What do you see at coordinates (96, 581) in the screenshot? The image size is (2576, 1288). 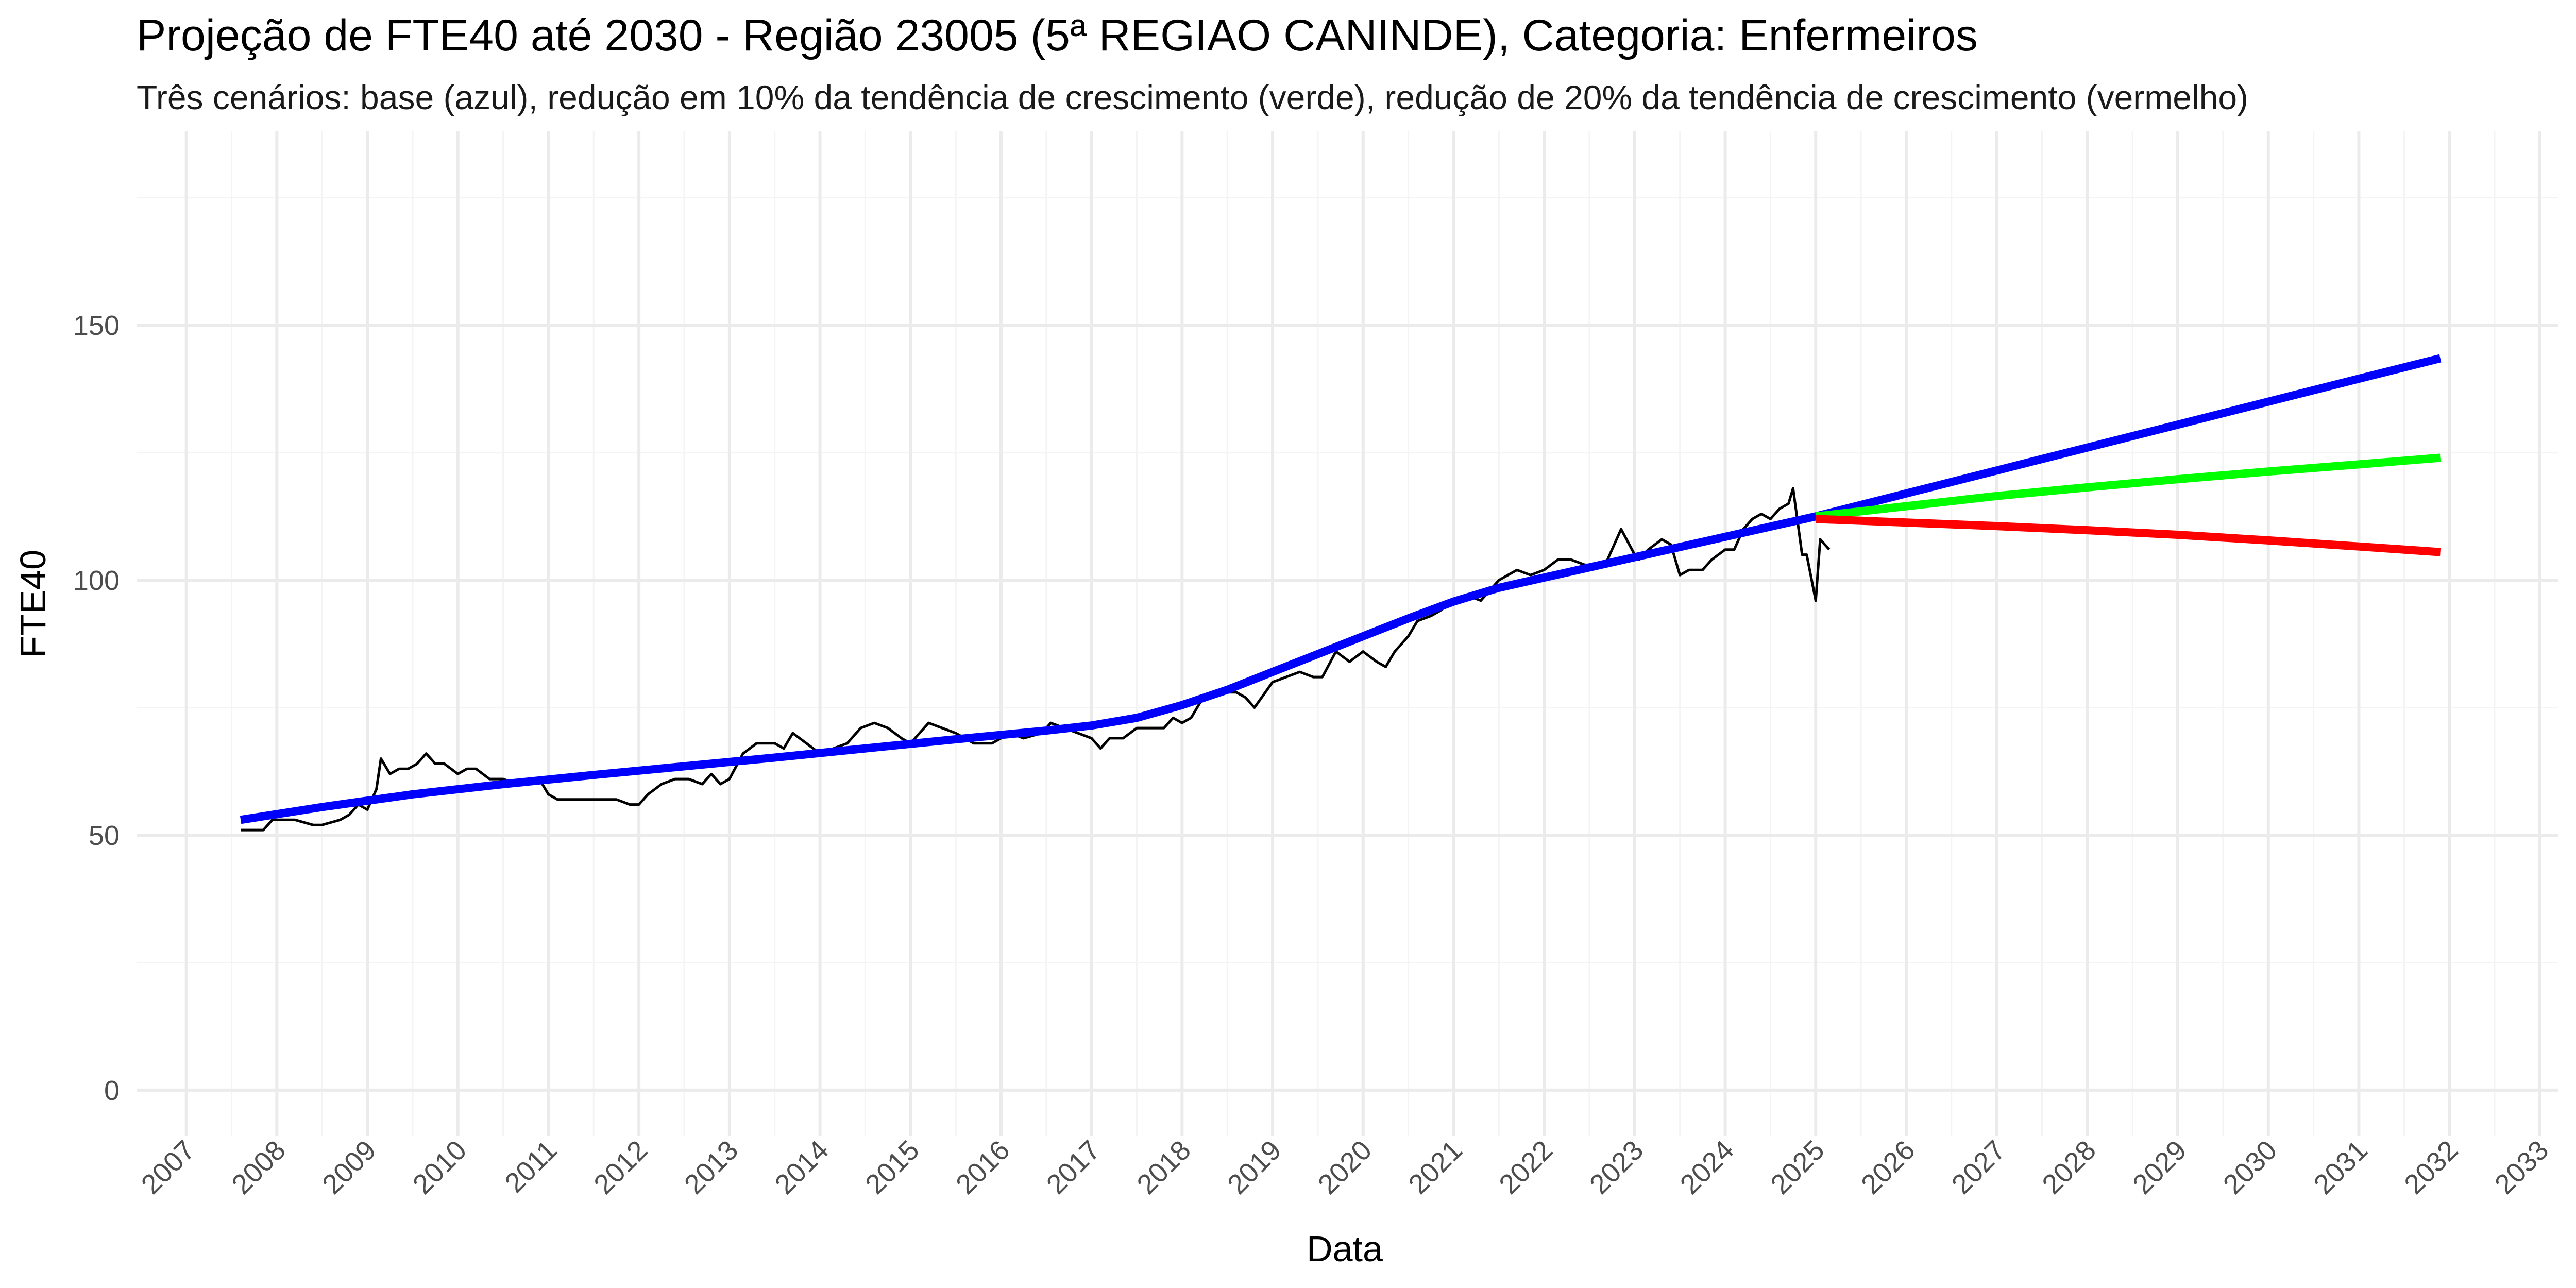 I see `y-tick-label: 100` at bounding box center [96, 581].